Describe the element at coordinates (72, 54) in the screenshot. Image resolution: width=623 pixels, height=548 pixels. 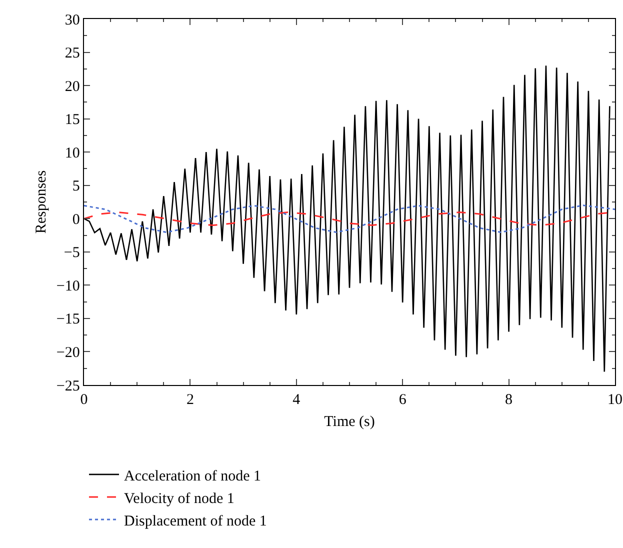
I see `y-tick-label: 25` at that location.